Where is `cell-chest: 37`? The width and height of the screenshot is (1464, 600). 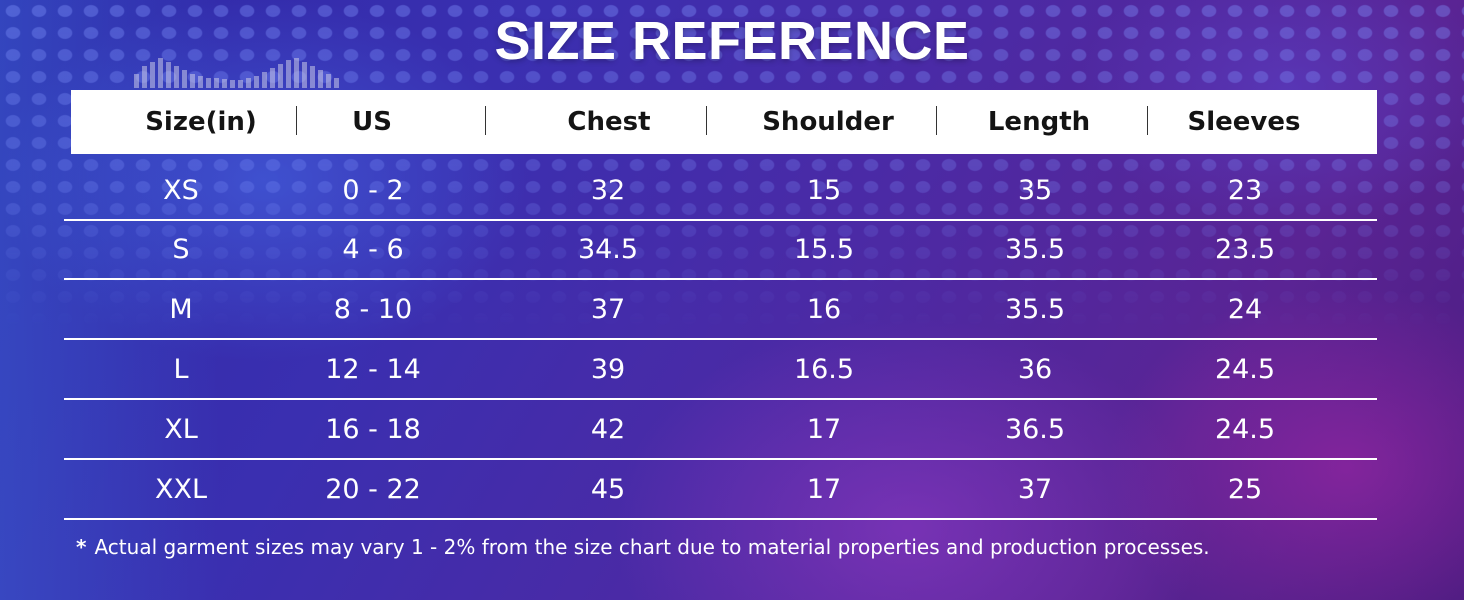
cell-chest: 37 is located at coordinates (608, 309).